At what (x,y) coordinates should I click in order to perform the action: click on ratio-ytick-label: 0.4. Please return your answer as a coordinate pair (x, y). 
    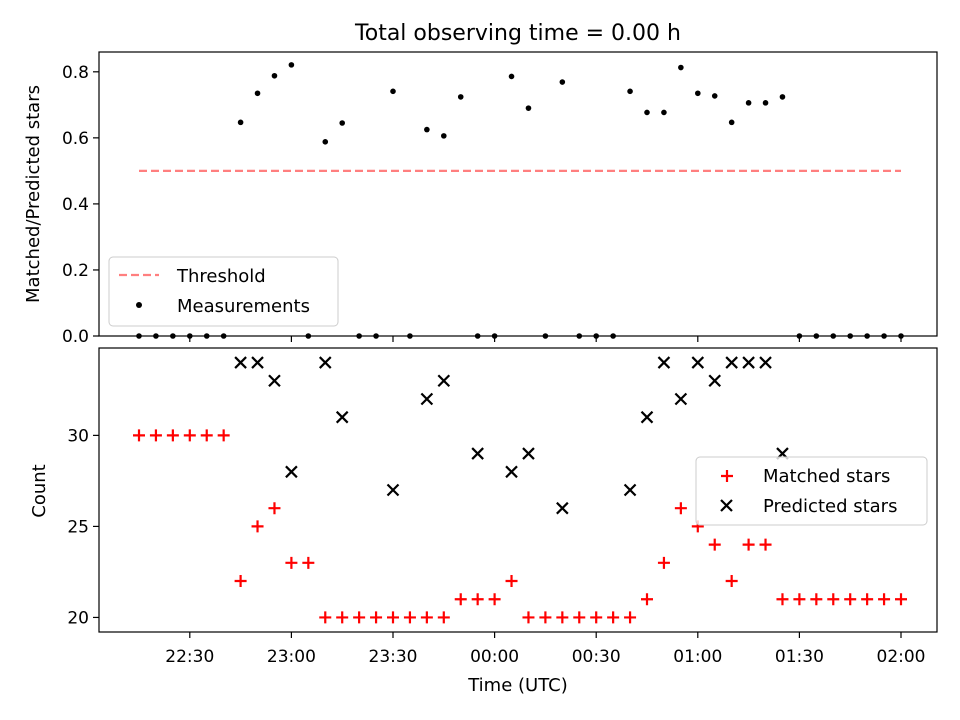
    Looking at the image, I should click on (75, 205).